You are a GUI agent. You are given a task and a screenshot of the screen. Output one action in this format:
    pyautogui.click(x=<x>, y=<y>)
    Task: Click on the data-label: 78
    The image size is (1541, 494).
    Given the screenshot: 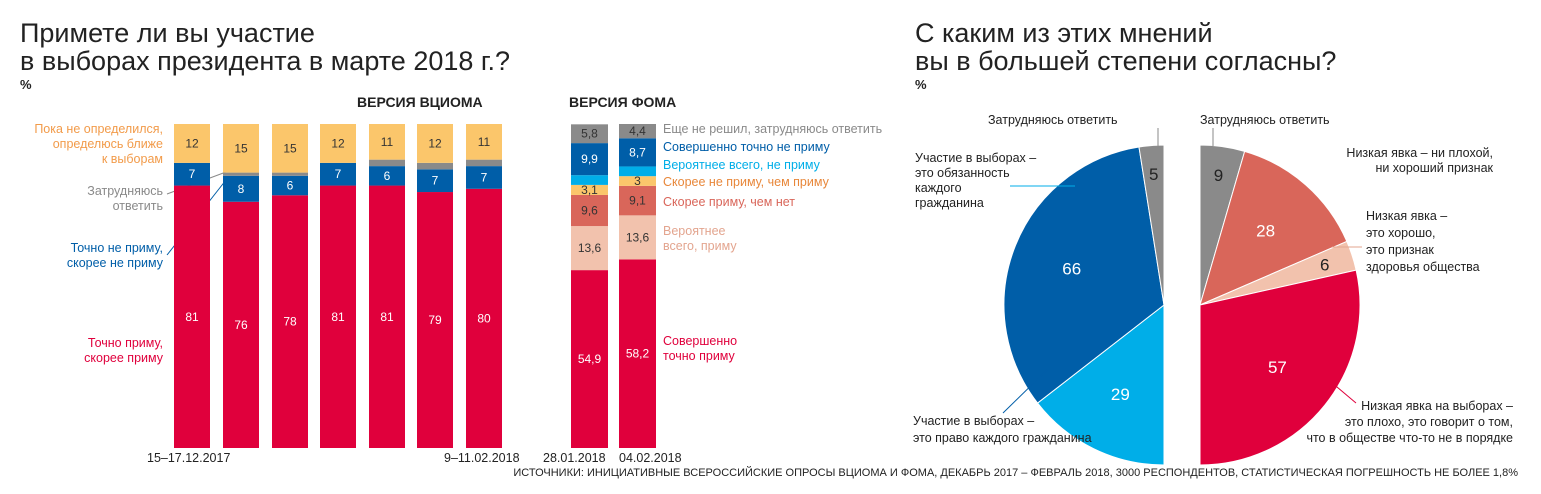 What is the action you would take?
    pyautogui.click(x=290, y=322)
    